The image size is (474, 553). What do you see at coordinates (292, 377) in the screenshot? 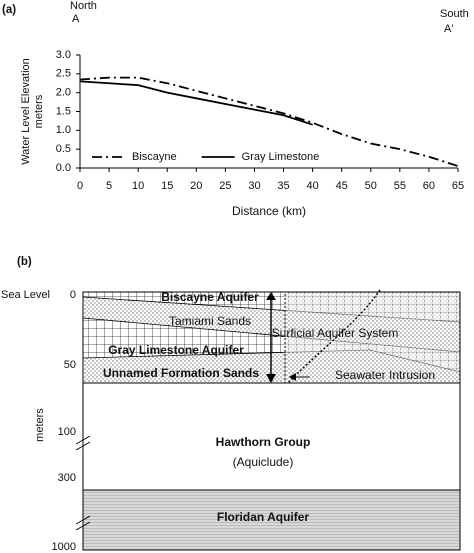
I see `arrow-head` at bounding box center [292, 377].